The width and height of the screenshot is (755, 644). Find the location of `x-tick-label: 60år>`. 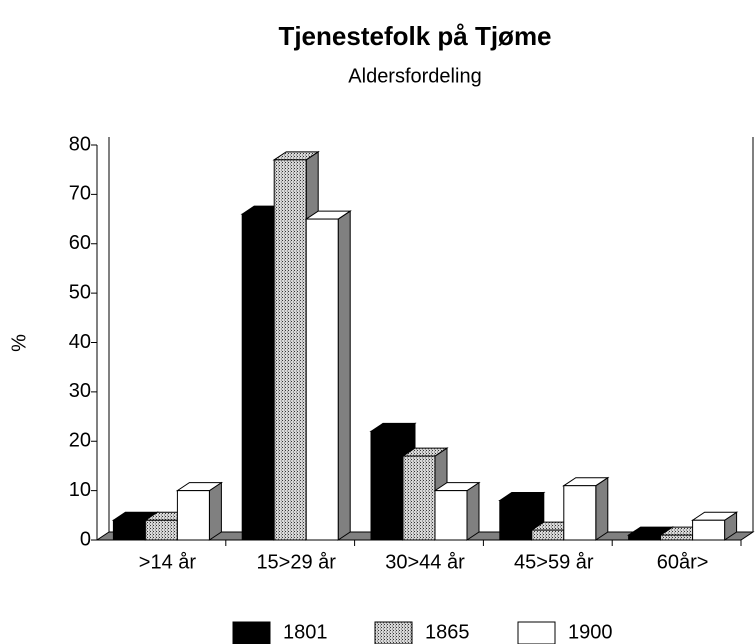

x-tick-label: 60år> is located at coordinates (683, 562).